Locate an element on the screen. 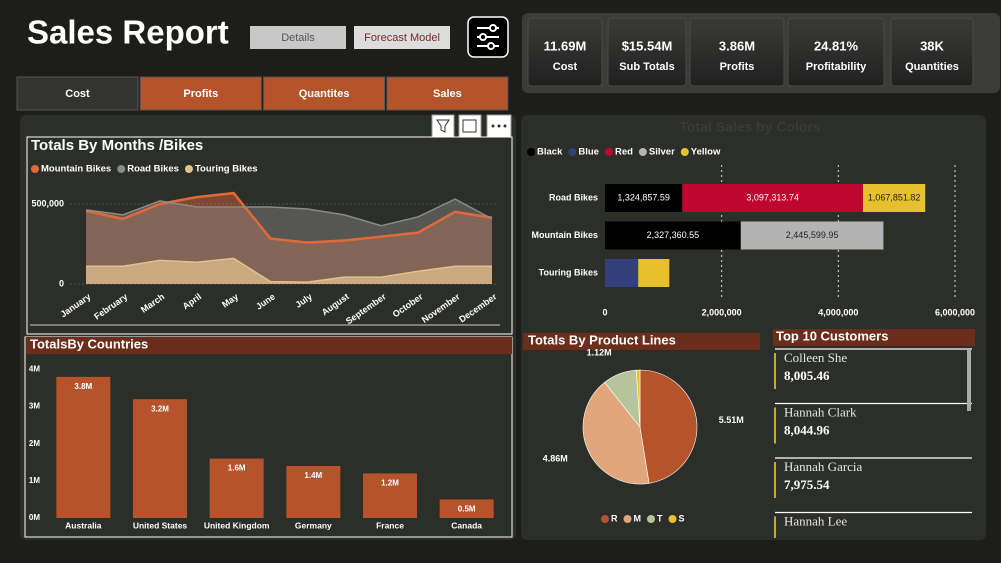 This screenshot has width=1001, height=563. legend-label: Blue is located at coordinates (588, 152).